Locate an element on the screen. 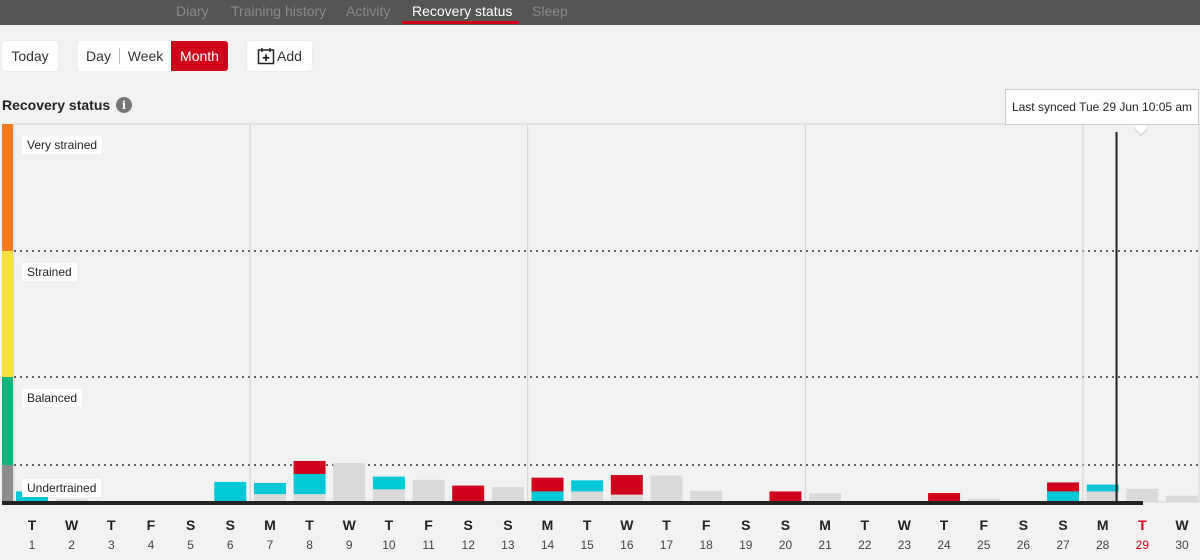 This screenshot has height=560, width=1200. x-tick-weekday: M is located at coordinates (270, 525).